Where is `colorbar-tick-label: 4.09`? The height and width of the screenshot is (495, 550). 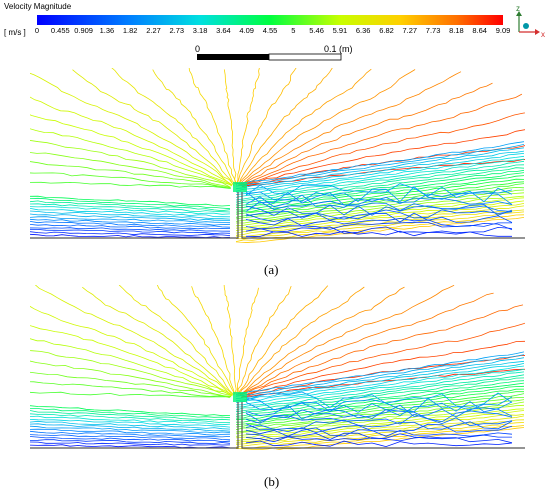 colorbar-tick-label: 4.09 is located at coordinates (246, 30).